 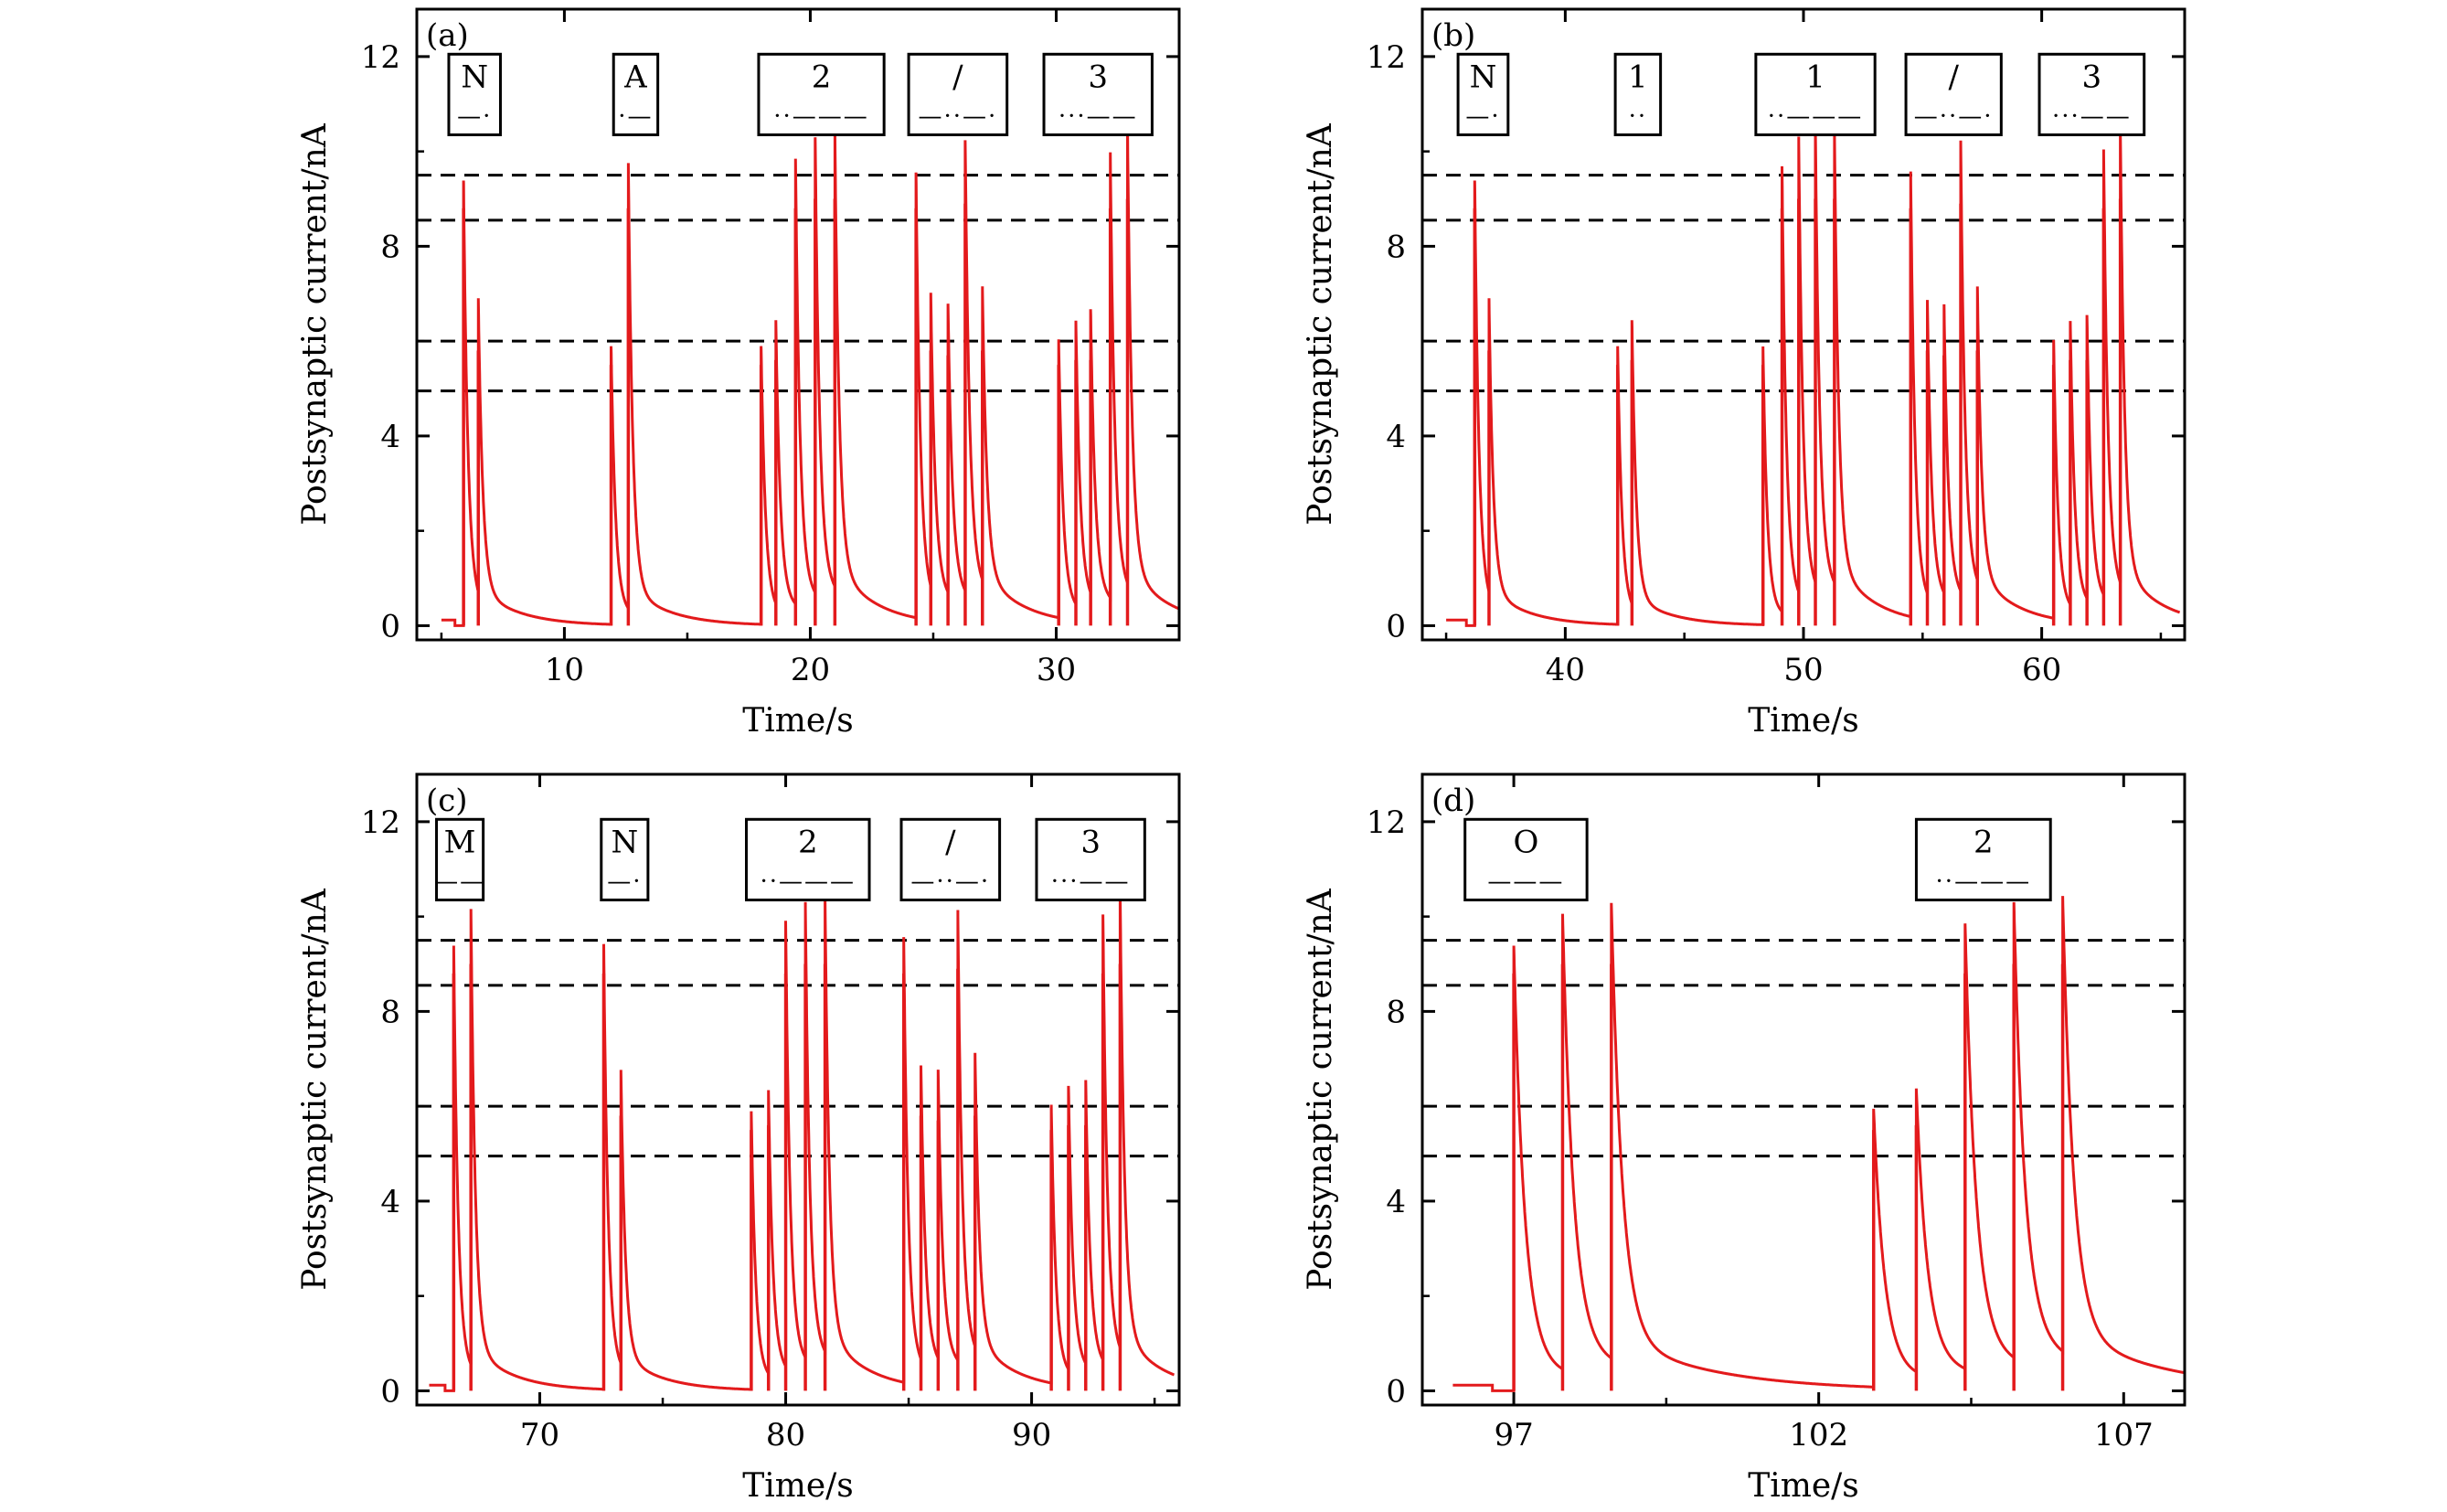 I want to click on symbol-box: O ———, so click(x=1526, y=859).